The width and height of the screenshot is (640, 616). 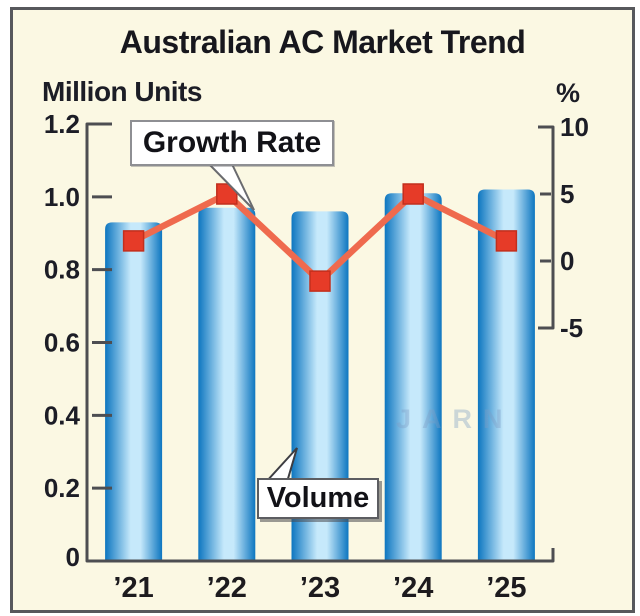 I want to click on volume-callout-label: Volume, so click(x=318, y=498).